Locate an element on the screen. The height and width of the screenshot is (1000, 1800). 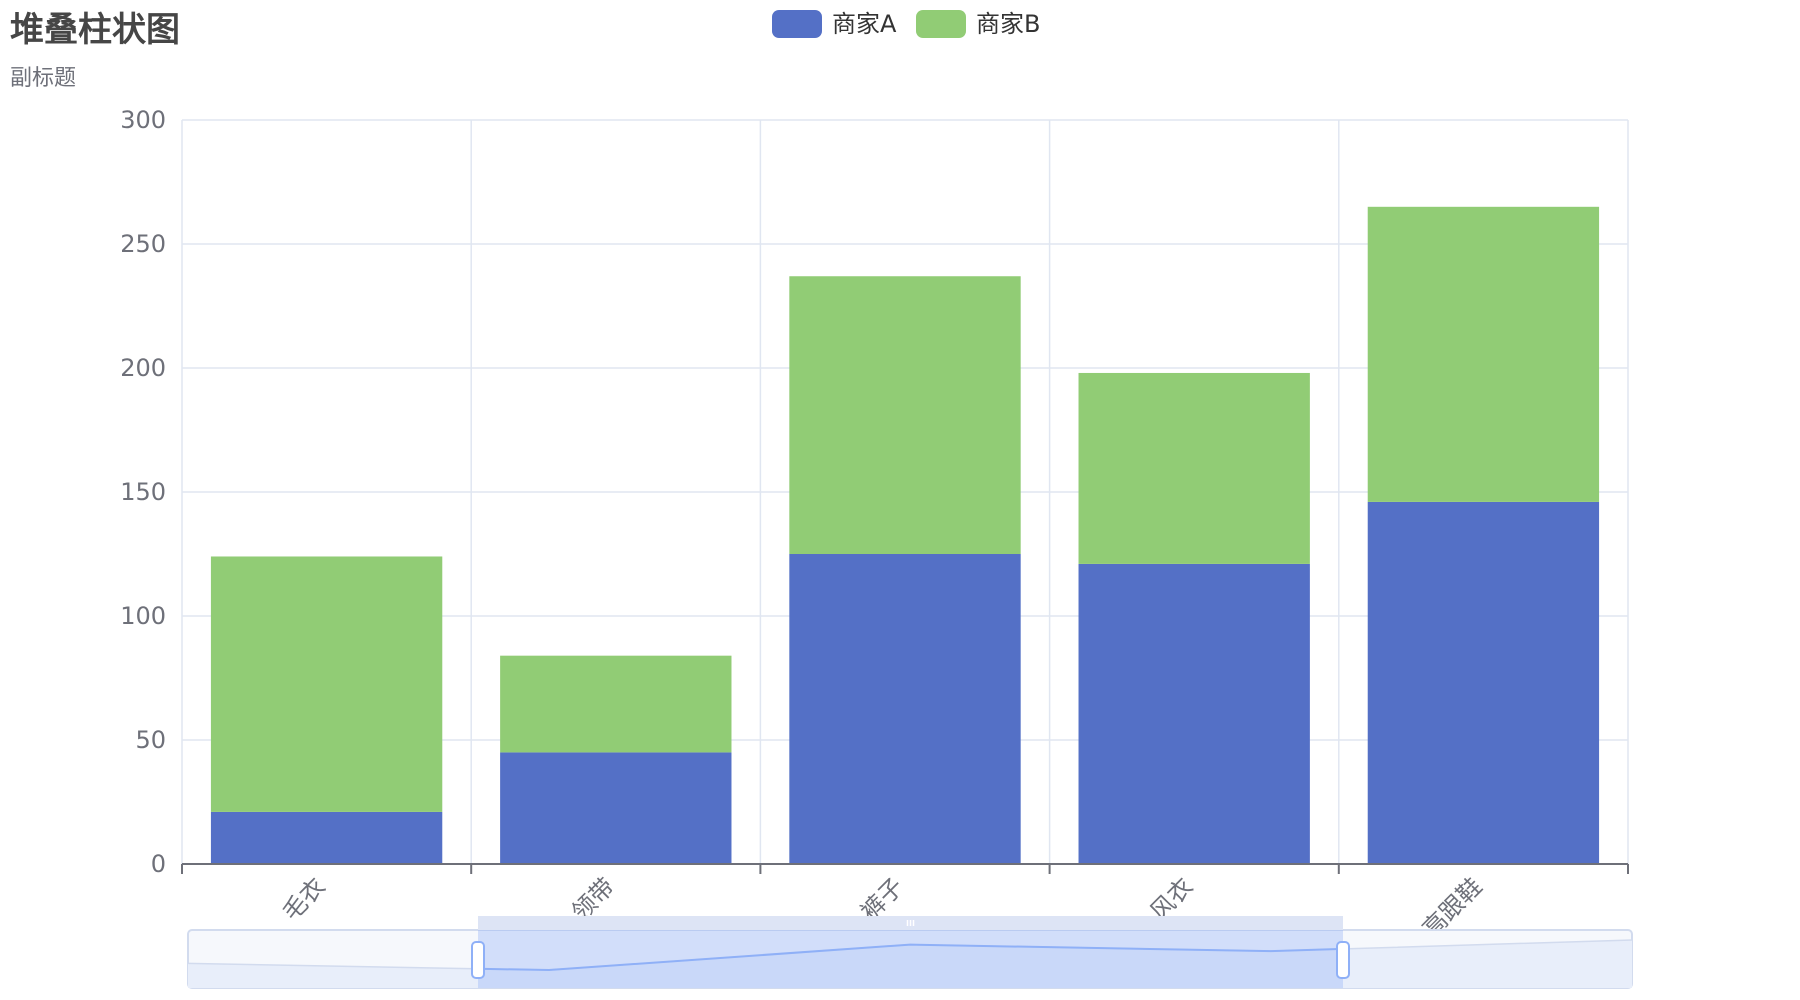
y-tick-label-4: 200 is located at coordinates (143, 368).